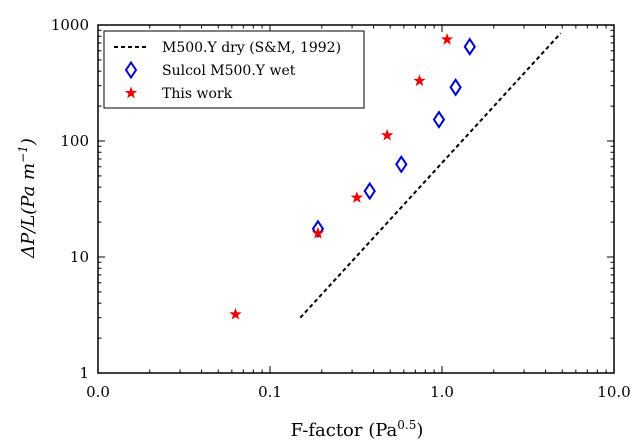 This screenshot has width=635, height=442. I want to click on y-tick-label: 1, so click(84, 373).